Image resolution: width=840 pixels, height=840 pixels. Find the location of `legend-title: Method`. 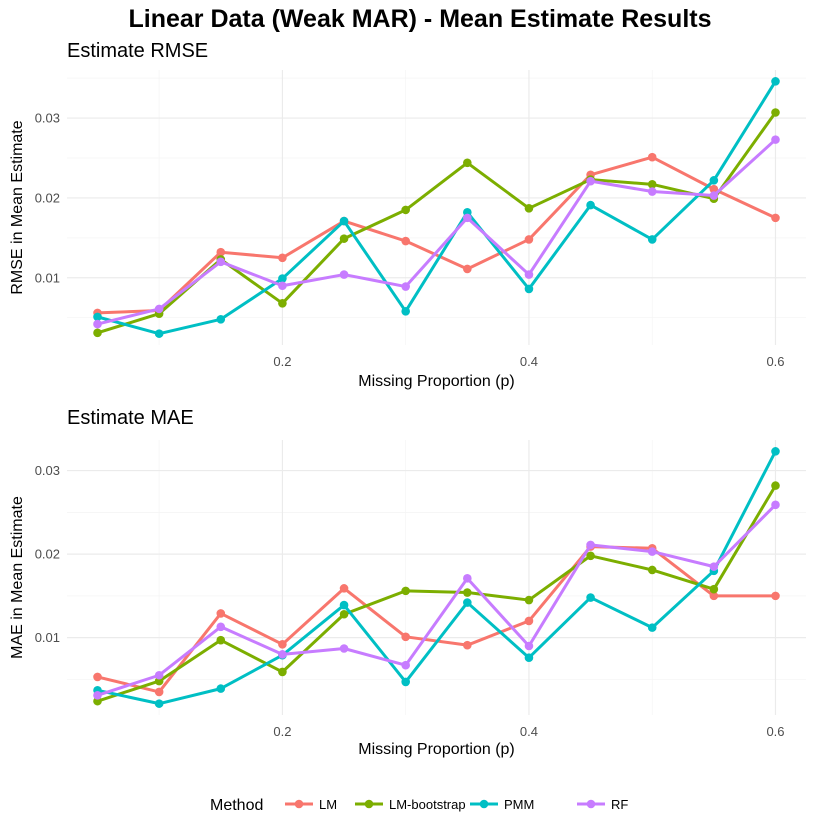

legend-title: Method is located at coordinates (236, 805).